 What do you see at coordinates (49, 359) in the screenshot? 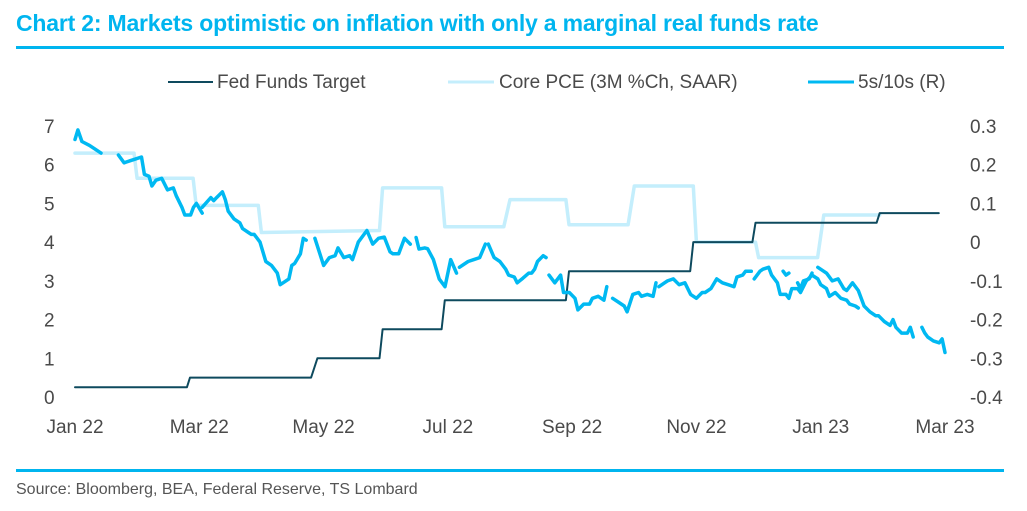
I see `y-tick-label: 1` at bounding box center [49, 359].